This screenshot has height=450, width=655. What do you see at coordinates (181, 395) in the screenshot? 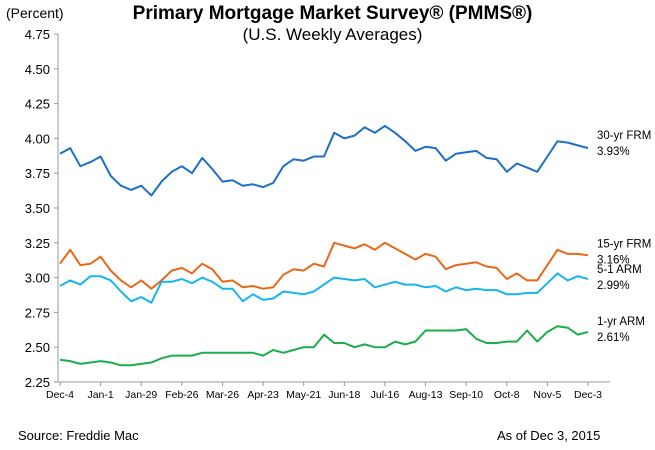
I see `x-tick-label: Feb-26` at bounding box center [181, 395].